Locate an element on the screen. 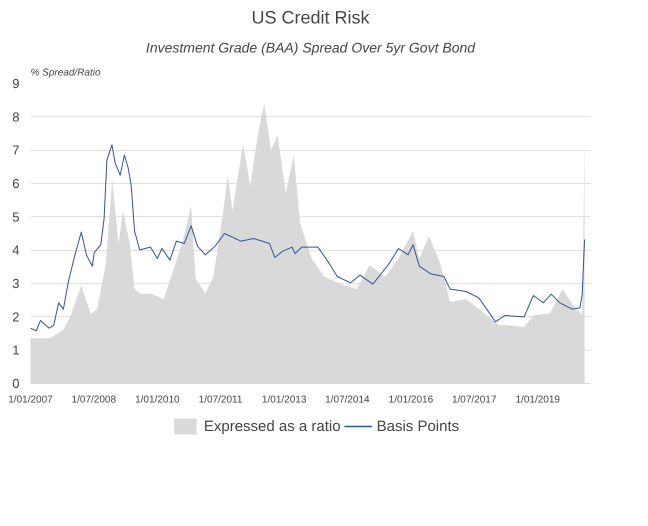 The height and width of the screenshot is (526, 648). x-tick-label: 1/07/2008 is located at coordinates (94, 400).